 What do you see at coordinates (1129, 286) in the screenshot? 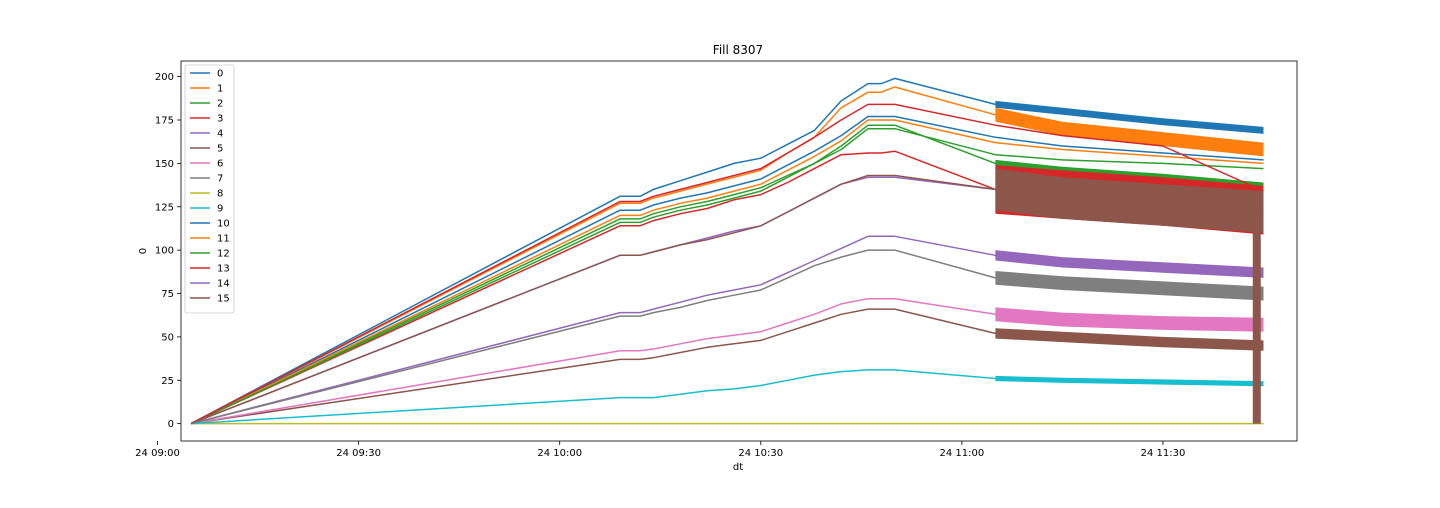
I see `series-7-noise-band` at bounding box center [1129, 286].